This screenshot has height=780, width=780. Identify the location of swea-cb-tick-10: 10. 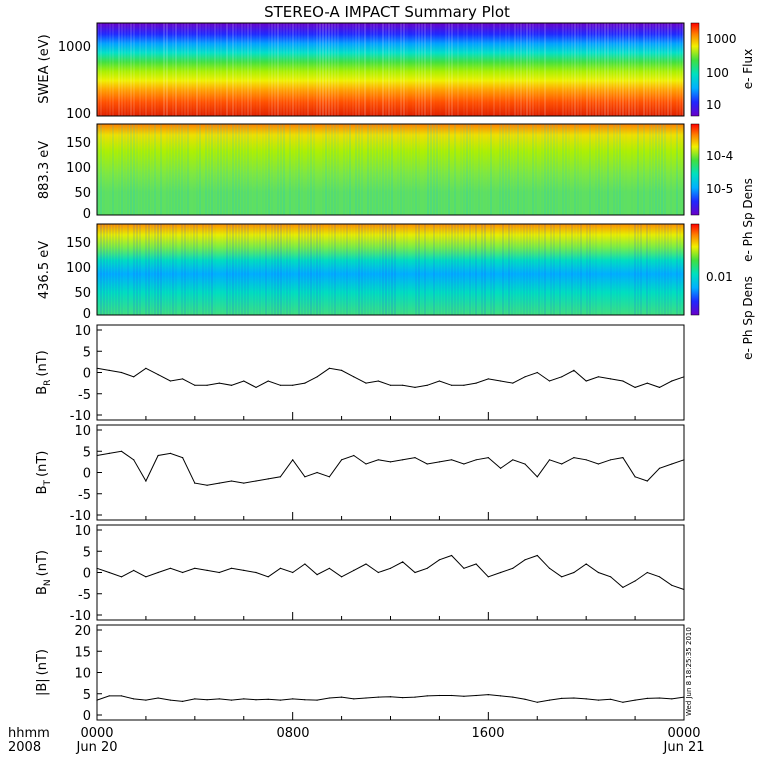
(713, 105).